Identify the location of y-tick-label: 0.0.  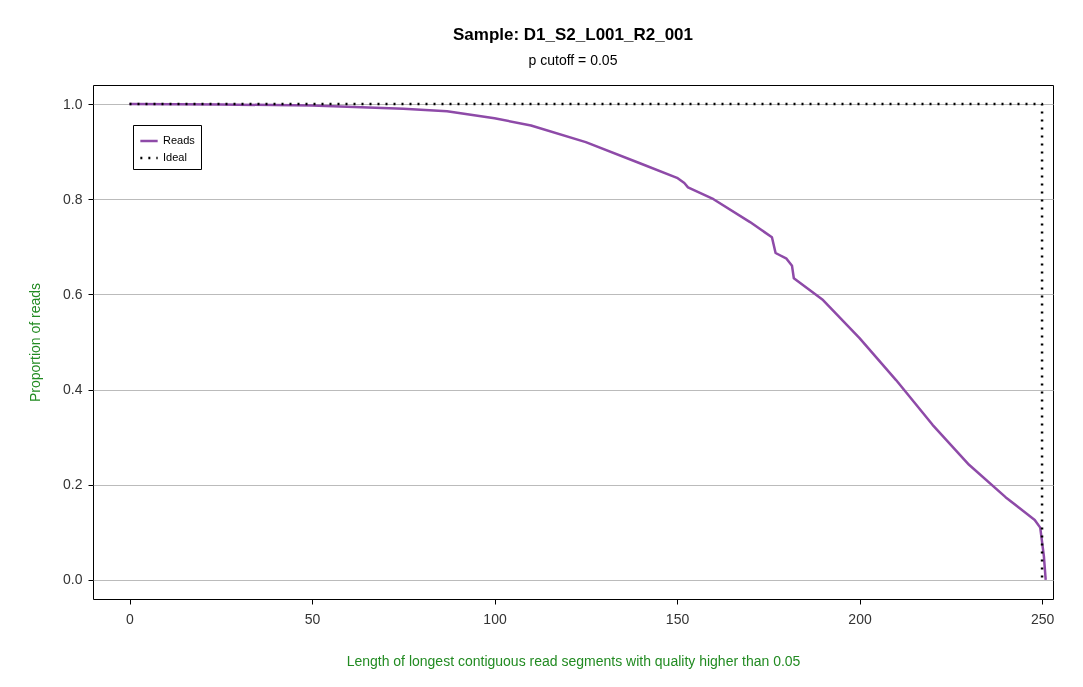
(73, 579).